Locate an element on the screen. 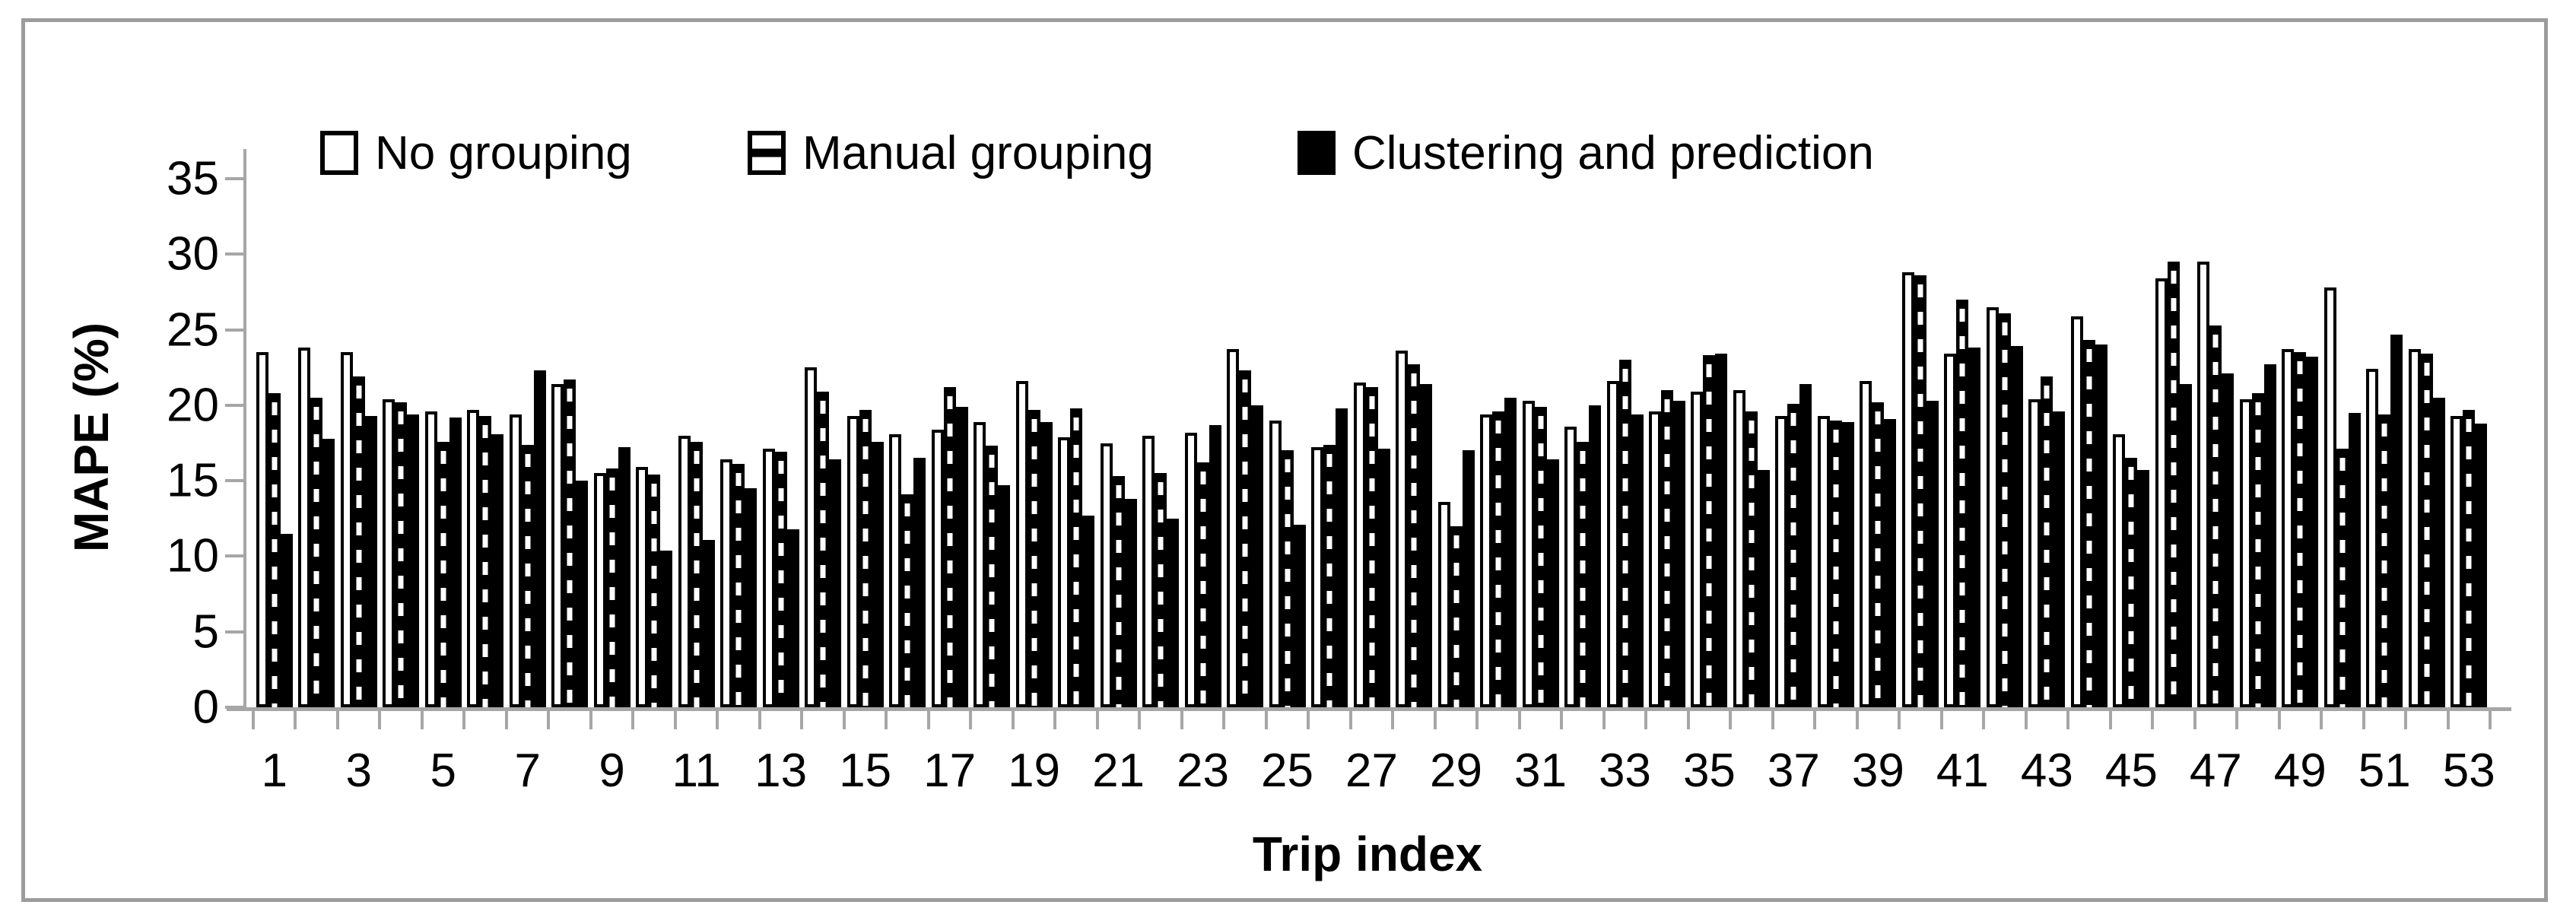 Image resolution: width=2576 pixels, height=924 pixels. x-tick-label: 41 is located at coordinates (1962, 771).